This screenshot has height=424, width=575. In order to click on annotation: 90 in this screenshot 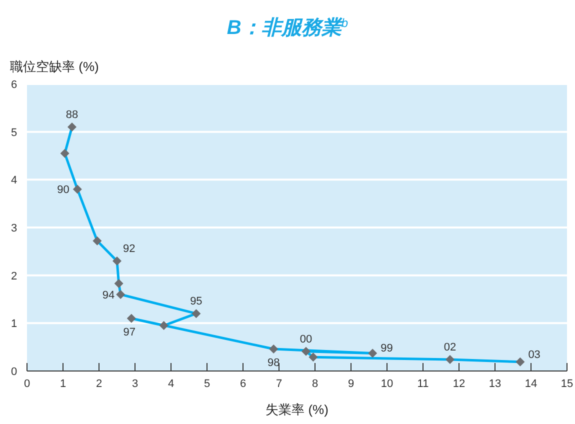, I will do `click(63, 190)`.